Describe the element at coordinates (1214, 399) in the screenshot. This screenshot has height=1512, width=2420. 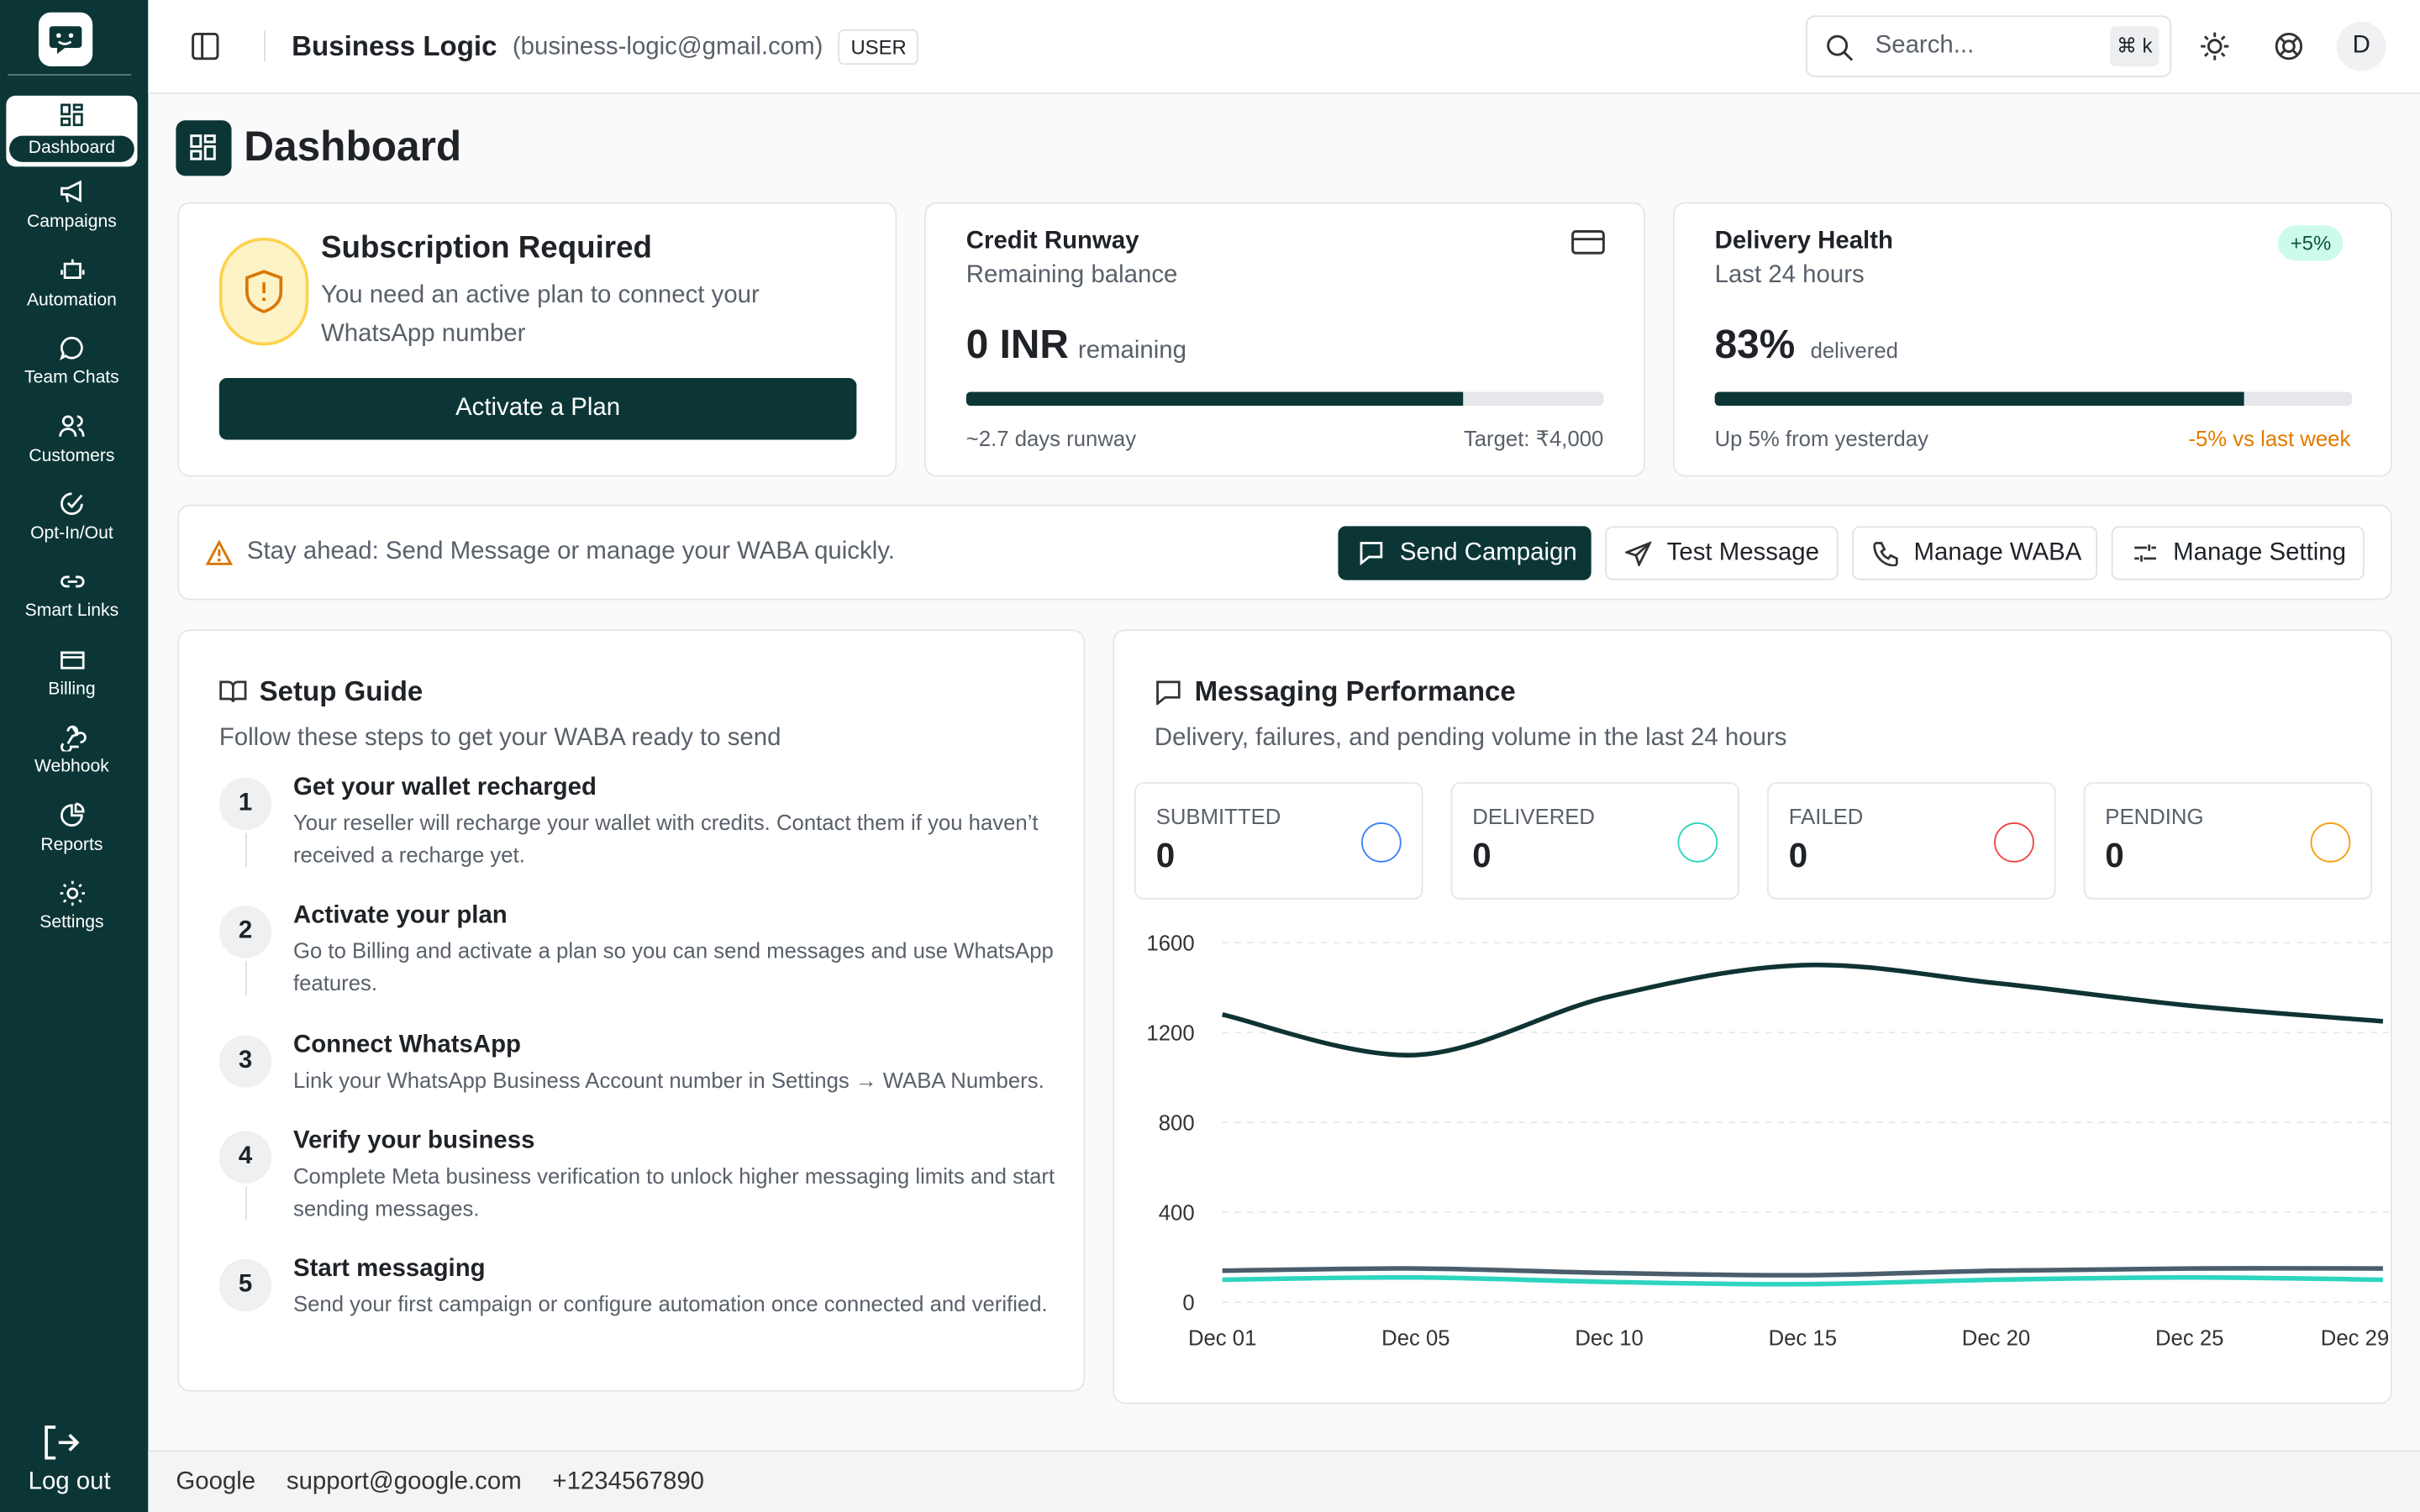
I see `progress-bar` at that location.